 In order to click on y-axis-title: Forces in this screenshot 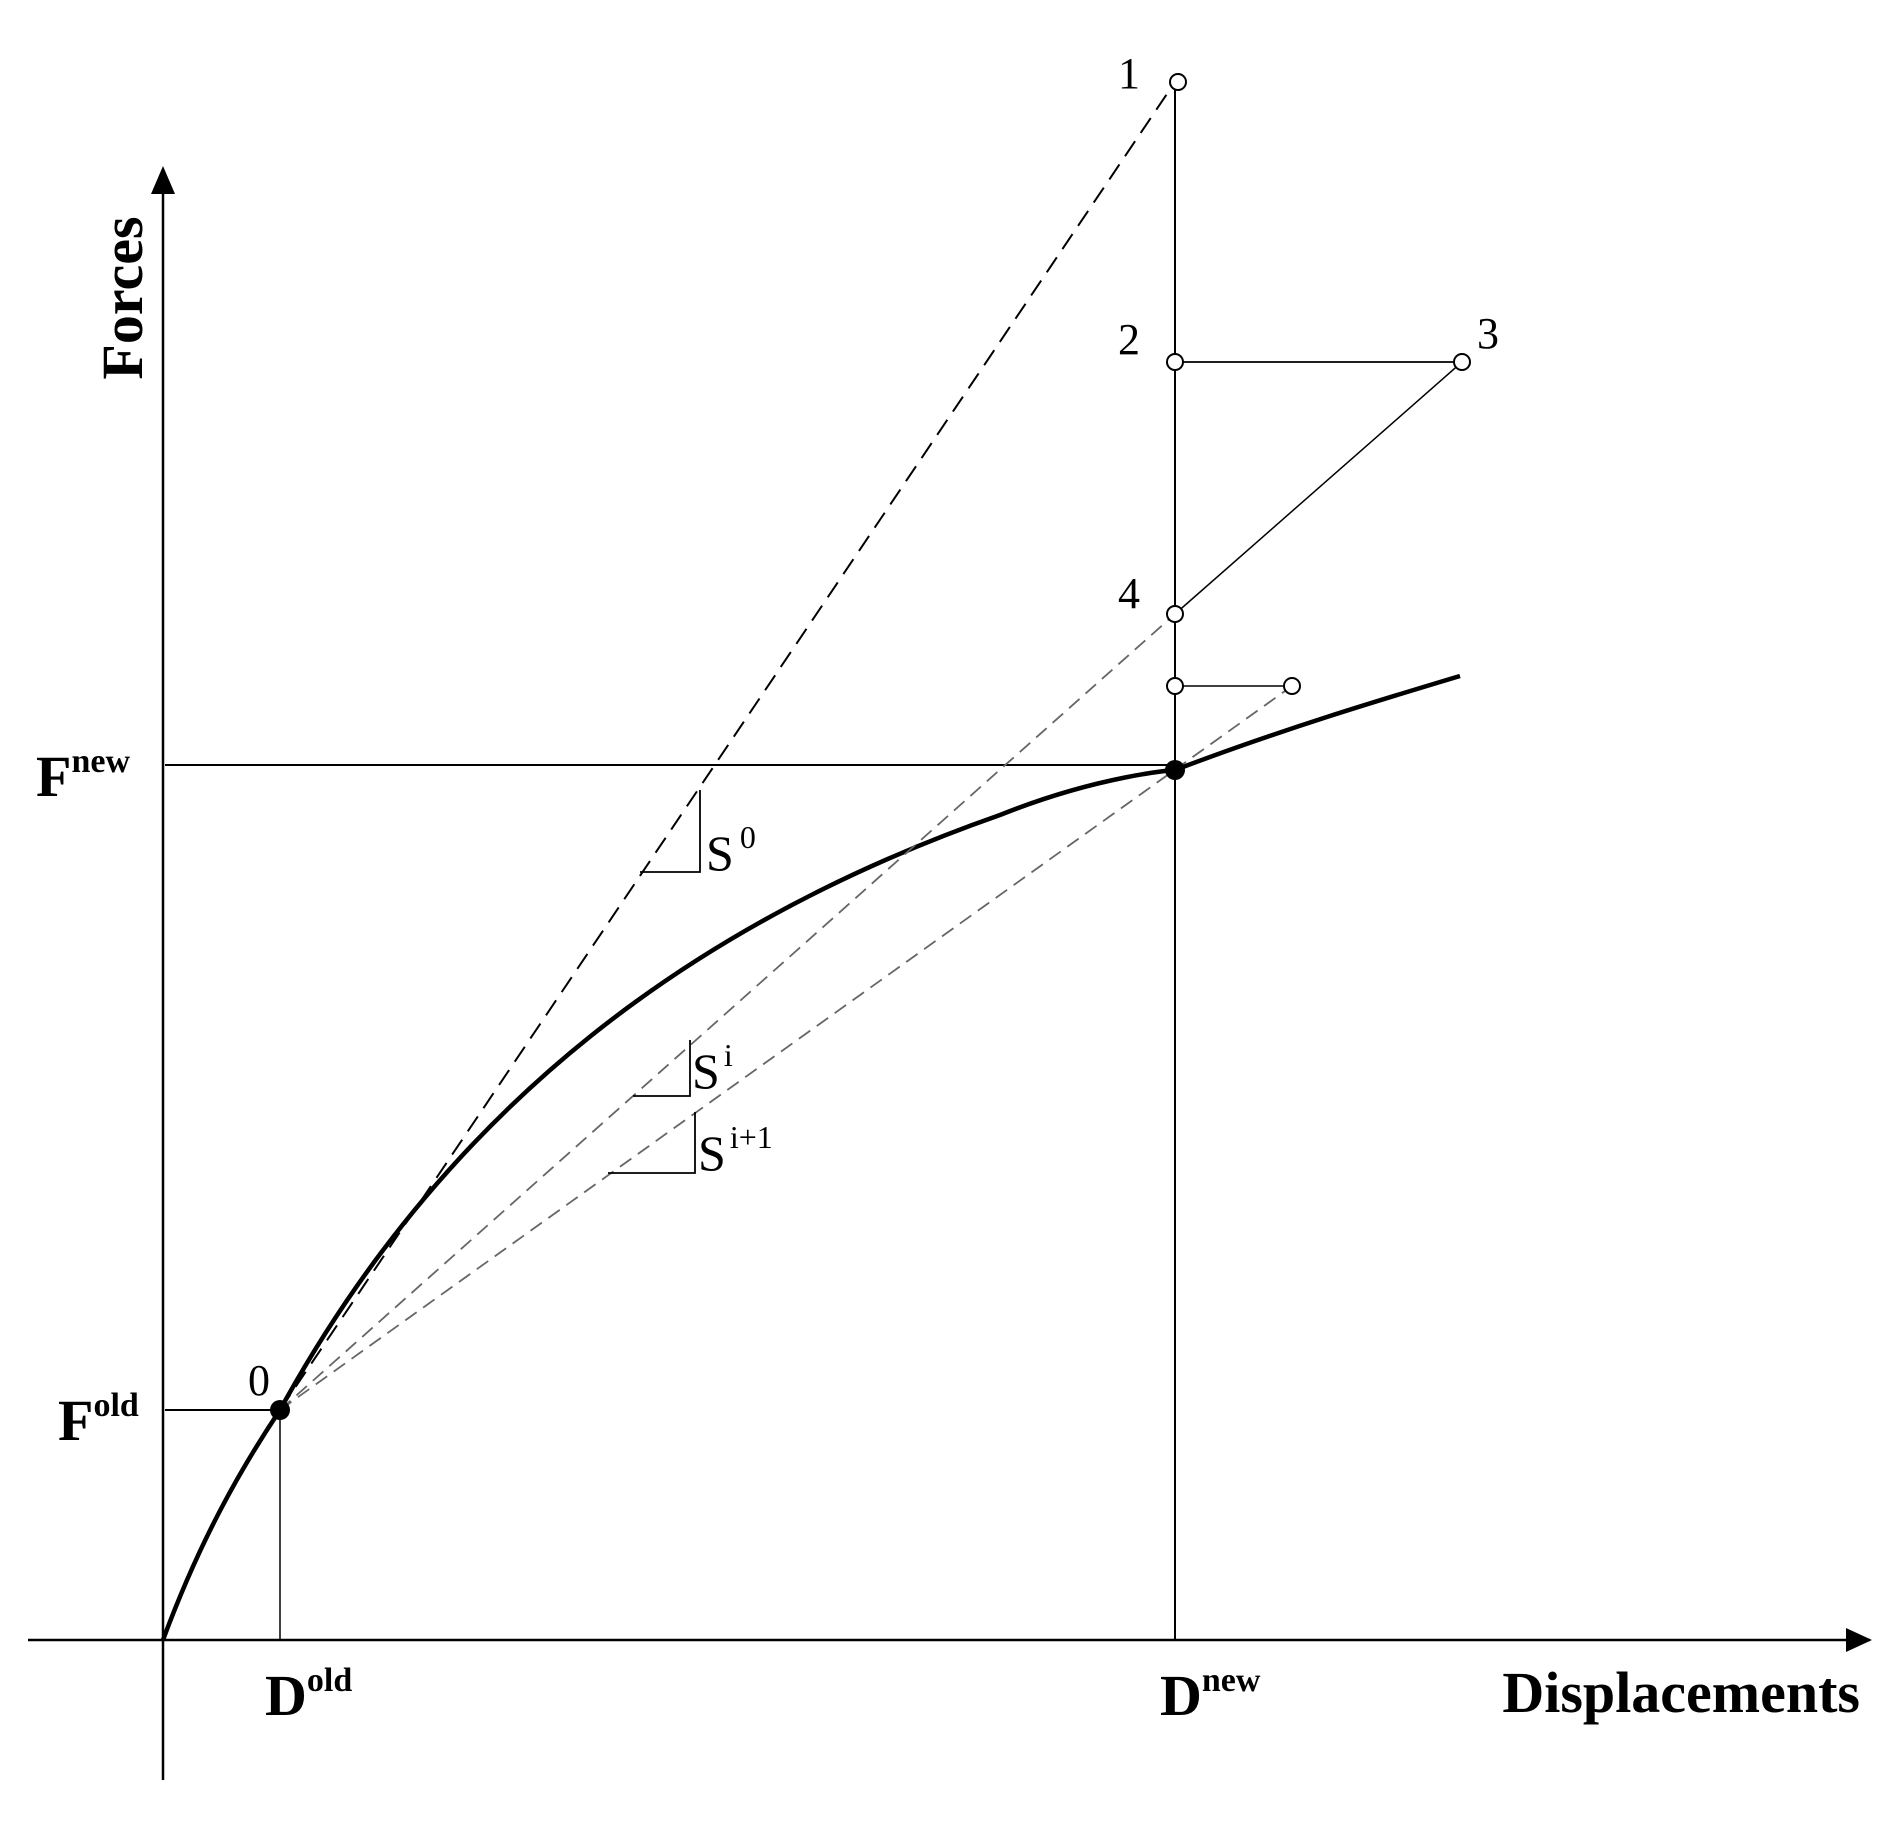, I will do `click(122, 297)`.